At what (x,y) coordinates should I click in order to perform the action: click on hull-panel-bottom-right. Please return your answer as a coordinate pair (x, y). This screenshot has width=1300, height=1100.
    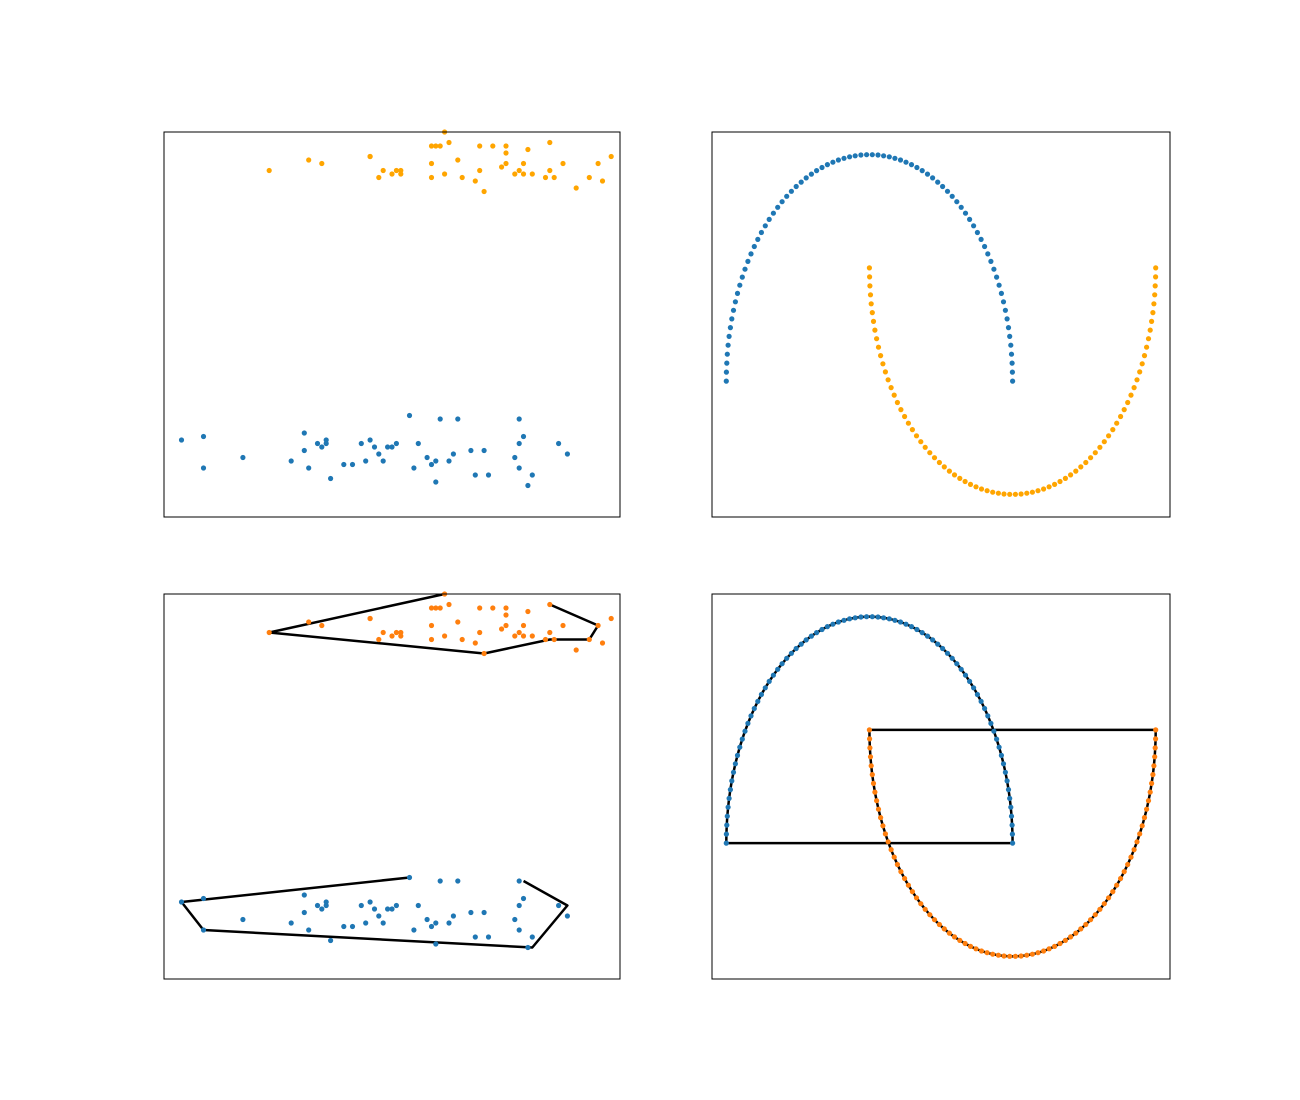
    Looking at the image, I should click on (941, 786).